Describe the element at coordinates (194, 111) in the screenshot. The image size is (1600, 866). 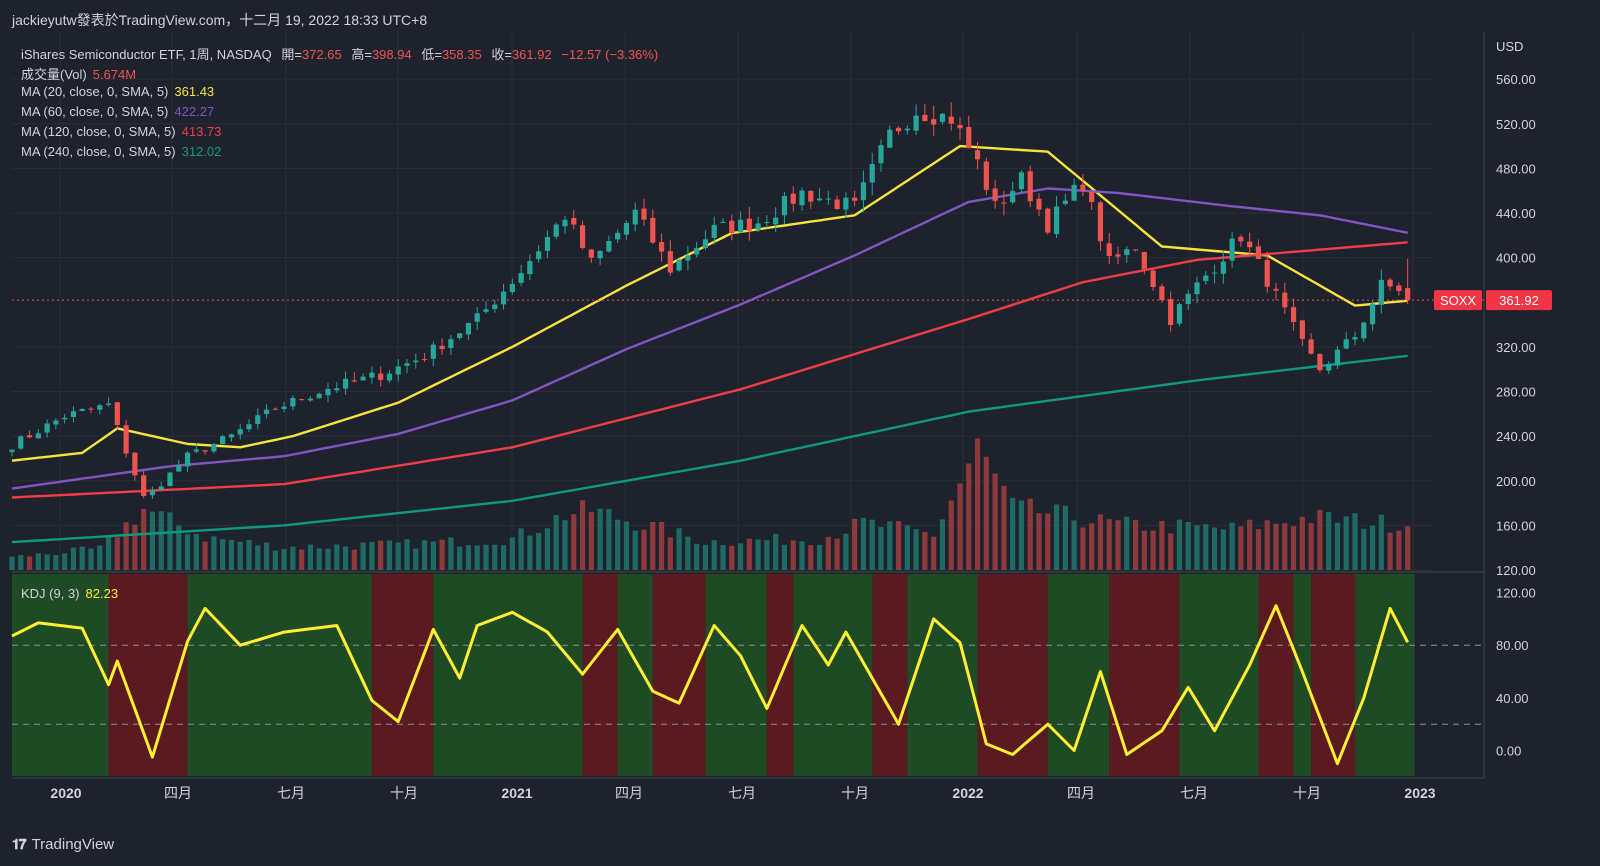
I see `ma60-value: 422.27` at that location.